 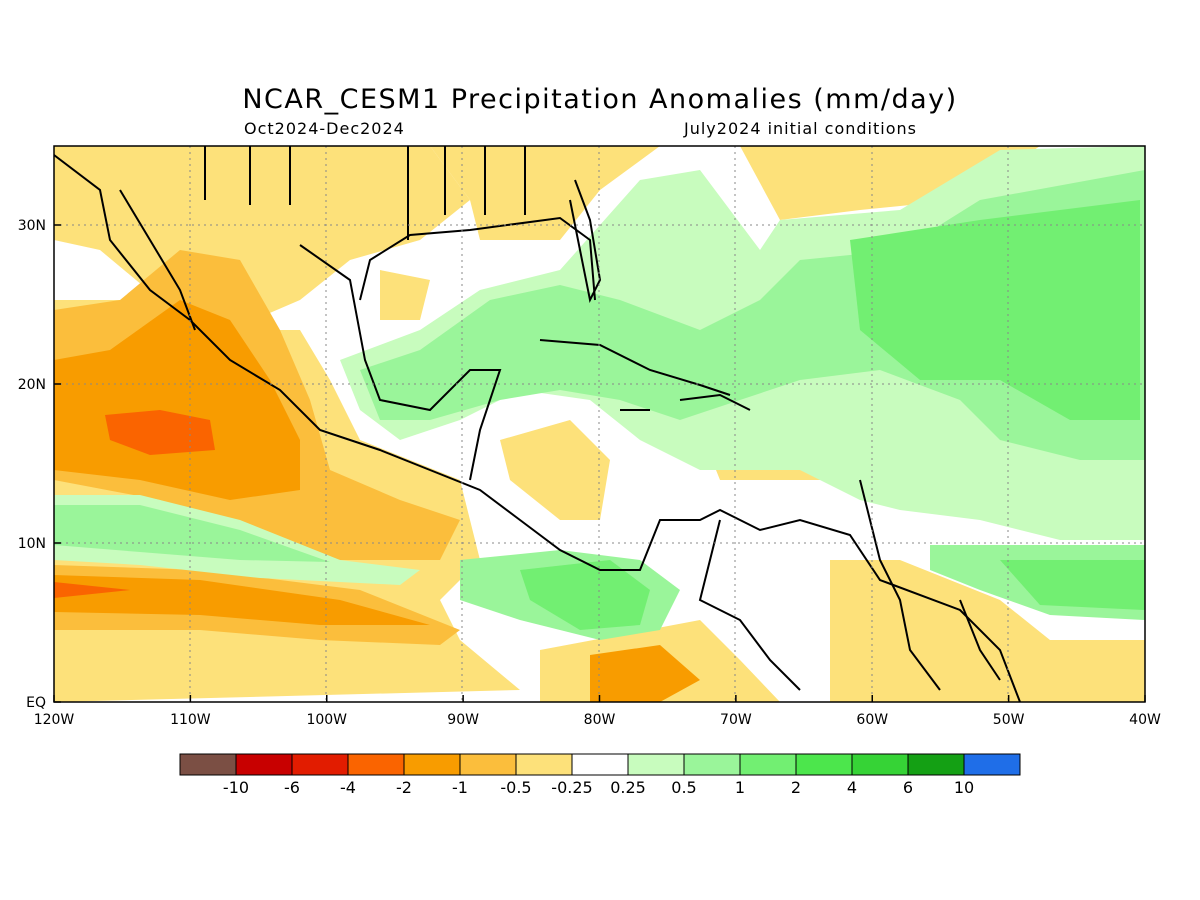 I want to click on colorbar: -10 -6 -4 -2 -1 -0.5 -0.25 0.25 0.5 1 2 4 6 10, so click(x=600, y=775).